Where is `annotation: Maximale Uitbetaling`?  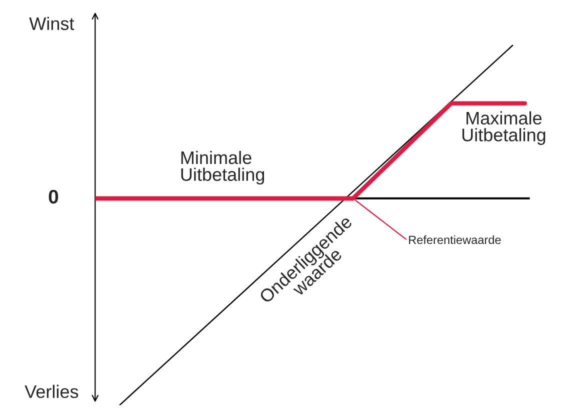
annotation: Maximale Uitbetaling is located at coordinates (504, 128).